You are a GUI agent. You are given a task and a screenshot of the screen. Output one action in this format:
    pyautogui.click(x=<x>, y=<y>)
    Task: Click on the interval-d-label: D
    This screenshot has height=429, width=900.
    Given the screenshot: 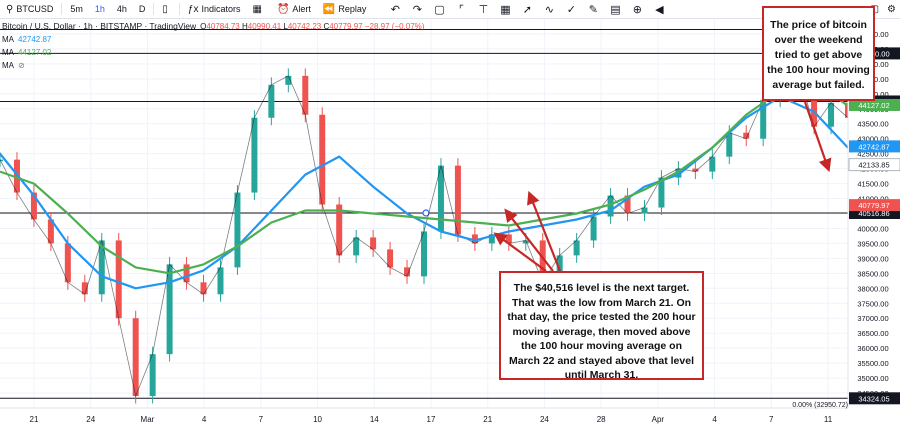 What is the action you would take?
    pyautogui.click(x=142, y=9)
    